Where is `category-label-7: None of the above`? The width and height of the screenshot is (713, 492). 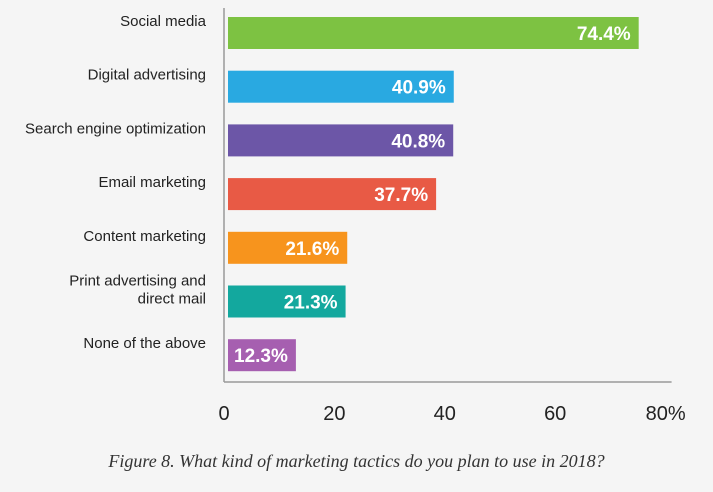 category-label-7: None of the above is located at coordinates (144, 343).